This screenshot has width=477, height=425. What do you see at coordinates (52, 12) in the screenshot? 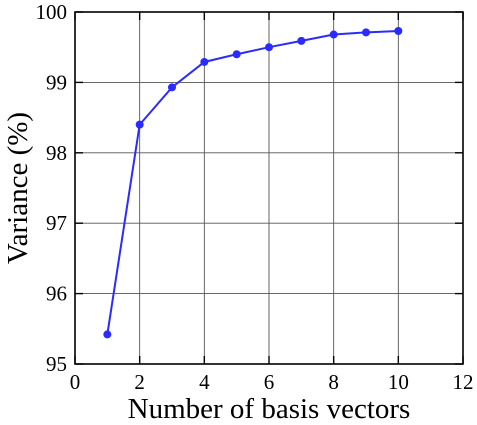
I see `y-tick-label: 100` at bounding box center [52, 12].